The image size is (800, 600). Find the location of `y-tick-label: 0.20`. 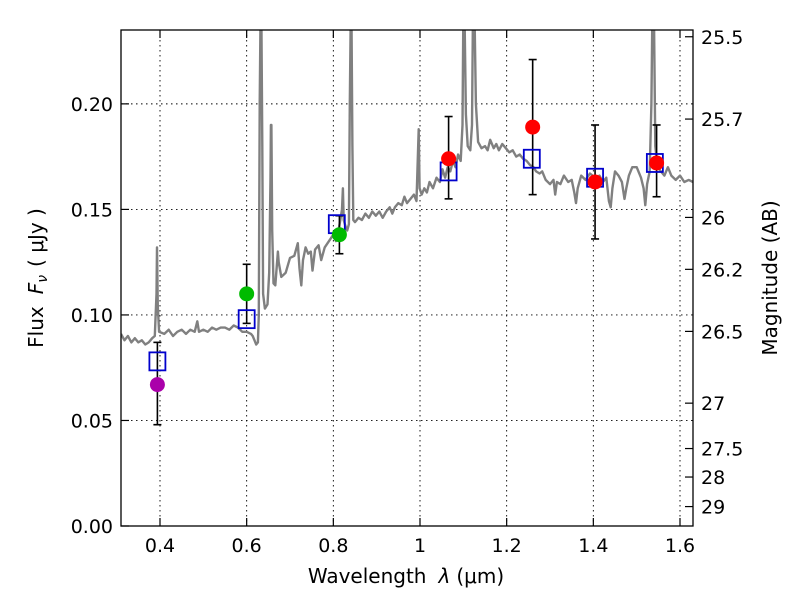

y-tick-label: 0.20 is located at coordinates (92, 105).